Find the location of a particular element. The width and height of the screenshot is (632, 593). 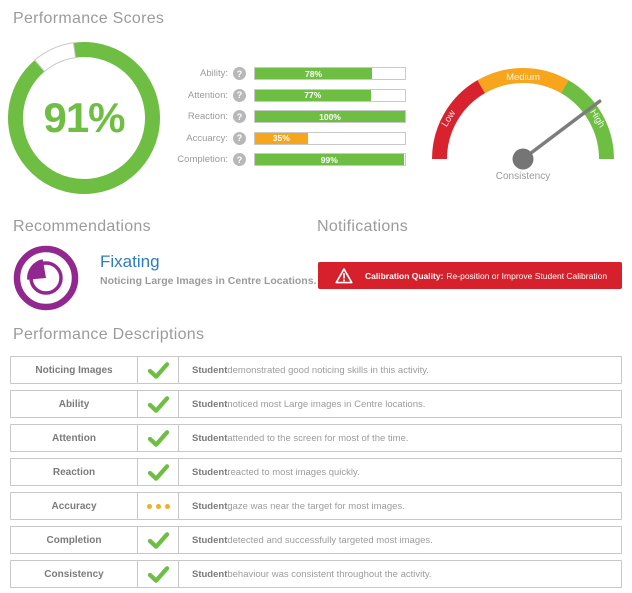

score-bar-track: 77% is located at coordinates (330, 95).